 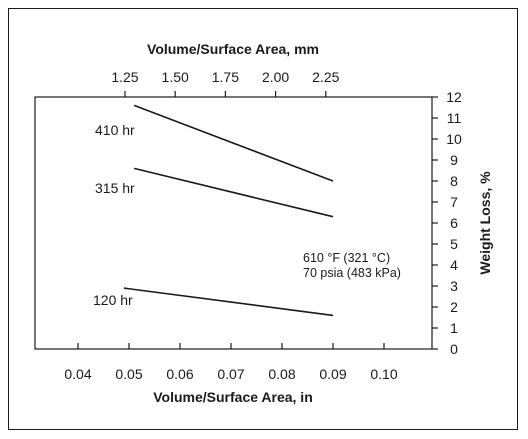 What do you see at coordinates (485, 223) in the screenshot?
I see `right-axis-title: Weight Loss, %` at bounding box center [485, 223].